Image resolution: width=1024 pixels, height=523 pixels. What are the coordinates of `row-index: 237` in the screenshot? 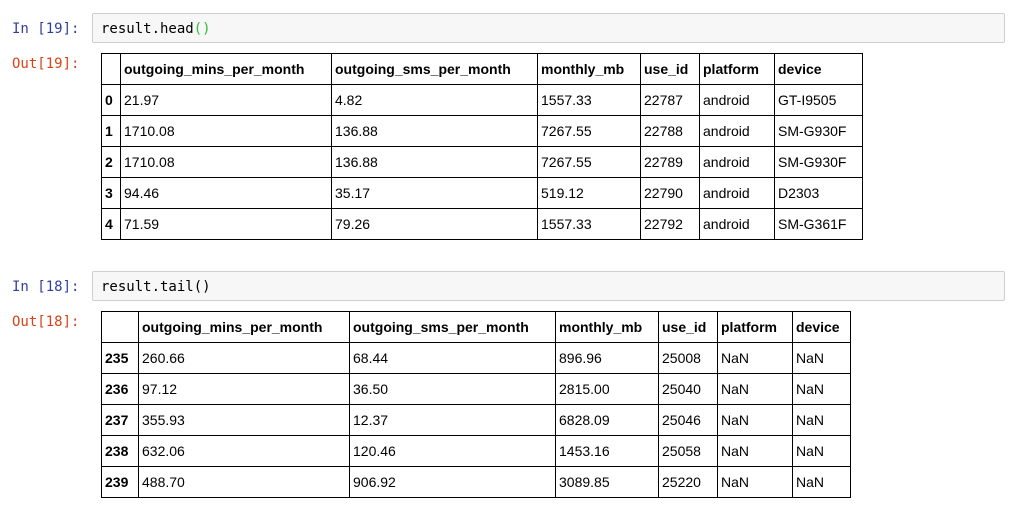 It's located at (120, 420).